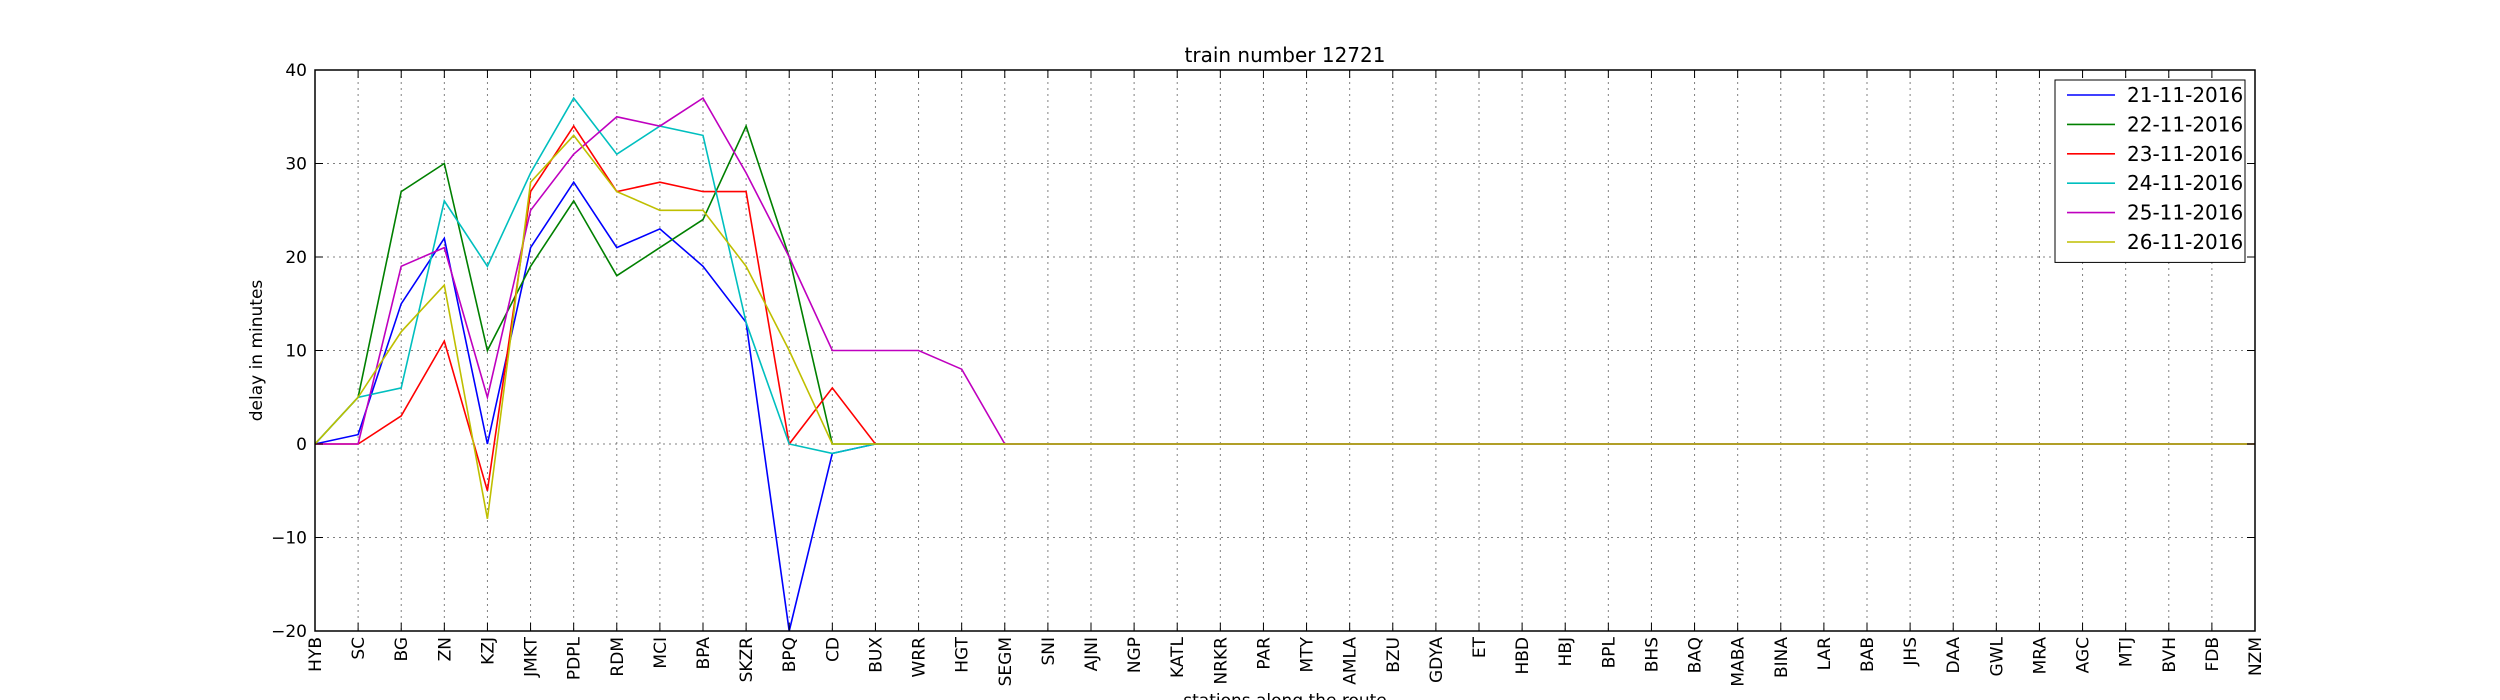 The height and width of the screenshot is (700, 2500). What do you see at coordinates (296, 71) in the screenshot?
I see `y-tick-label: 40` at bounding box center [296, 71].